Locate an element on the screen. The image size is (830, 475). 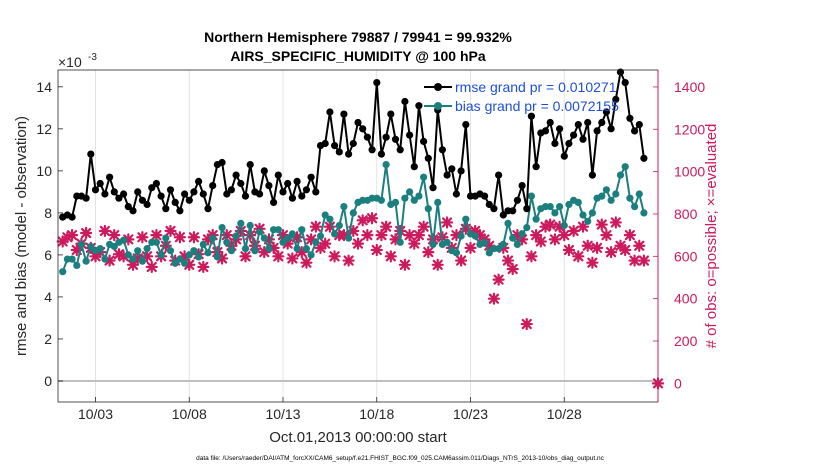
y2-tick-label: 600 is located at coordinates (686, 256).